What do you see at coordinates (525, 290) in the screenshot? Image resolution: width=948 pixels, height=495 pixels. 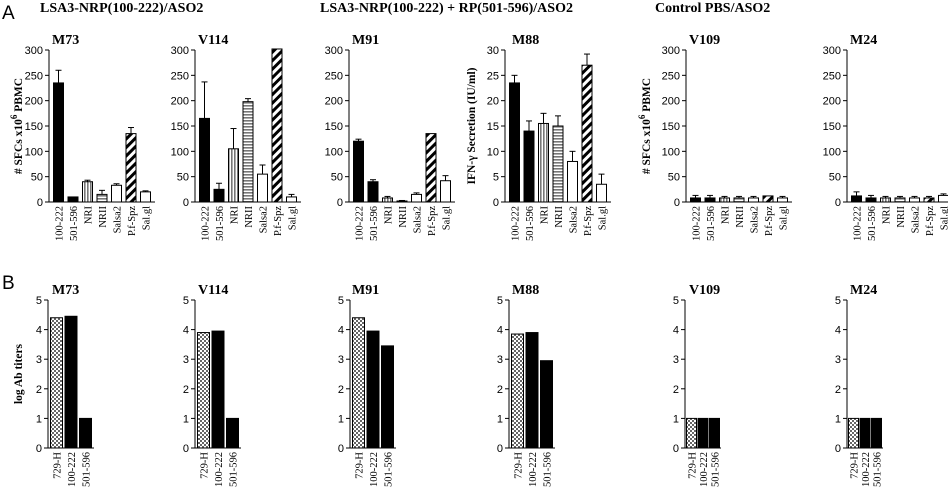 I see `chart-title: M88` at bounding box center [525, 290].